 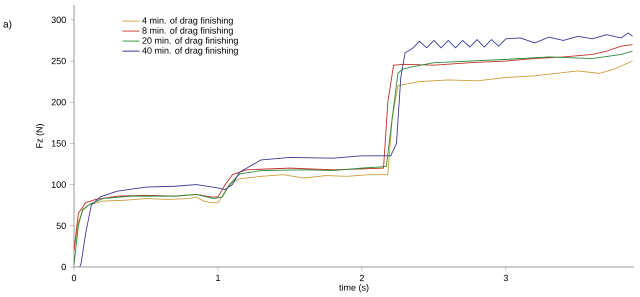 I want to click on x-tick-label: 1, so click(x=218, y=277).